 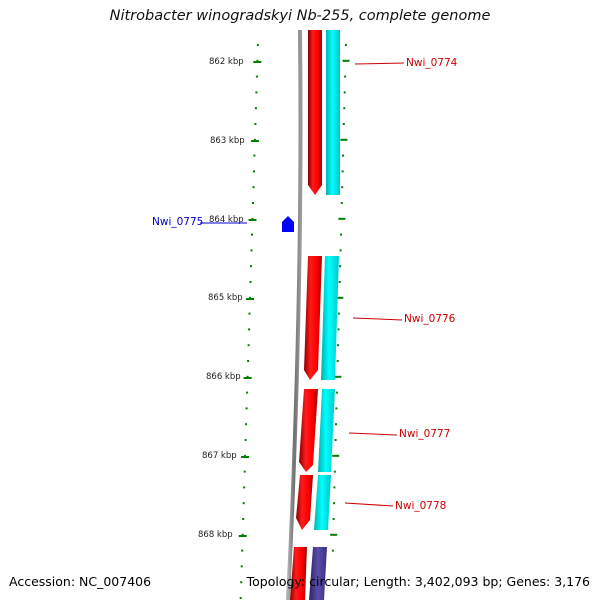 What do you see at coordinates (226, 62) in the screenshot?
I see `tick-label: 862 kbp` at bounding box center [226, 62].